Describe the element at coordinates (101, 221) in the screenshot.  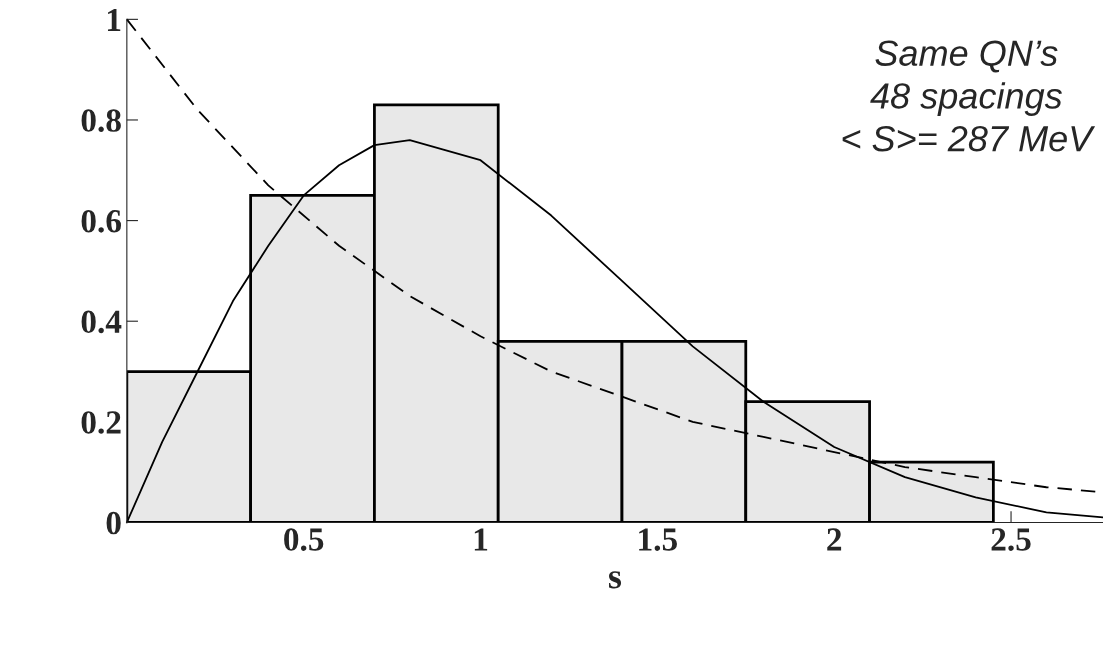
I see `y-tick-label: 0.6` at that location.